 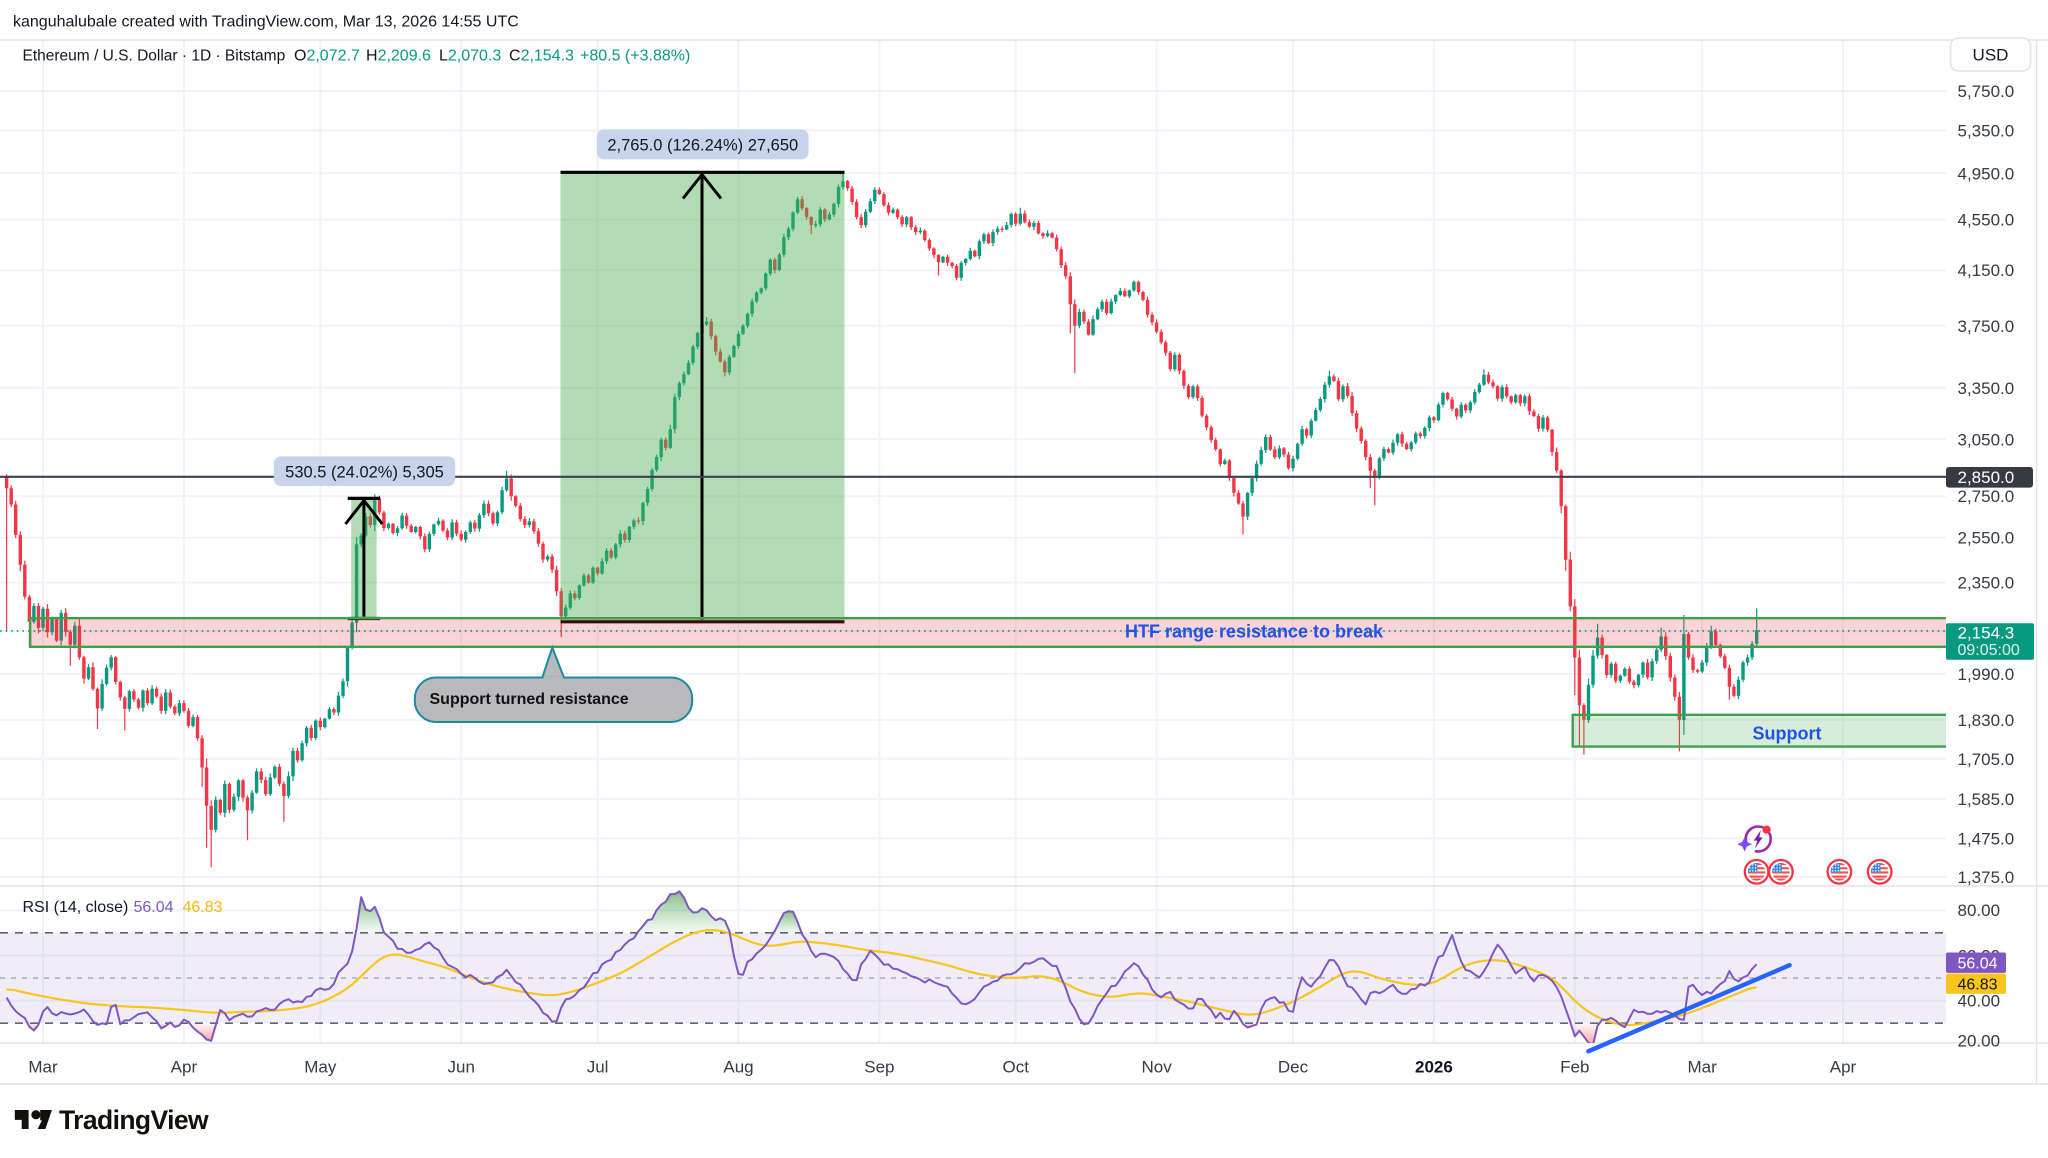 What do you see at coordinates (1574, 1067) in the screenshot?
I see `svg-text: Feb` at bounding box center [1574, 1067].